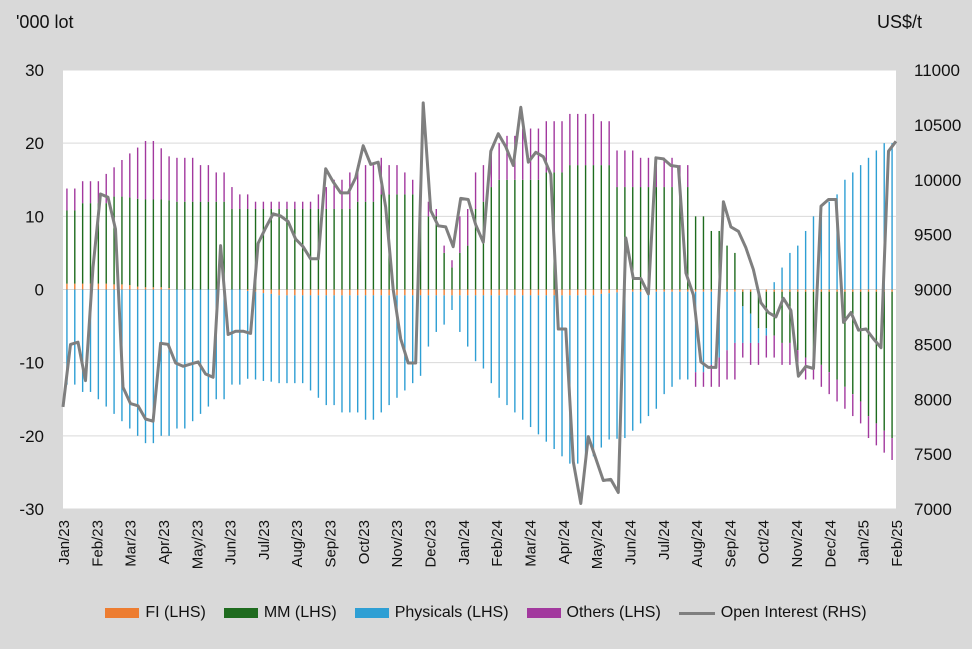 The height and width of the screenshot is (649, 972). Describe the element at coordinates (231, 542) in the screenshot. I see `x-tick-label: Jun/23` at that location.